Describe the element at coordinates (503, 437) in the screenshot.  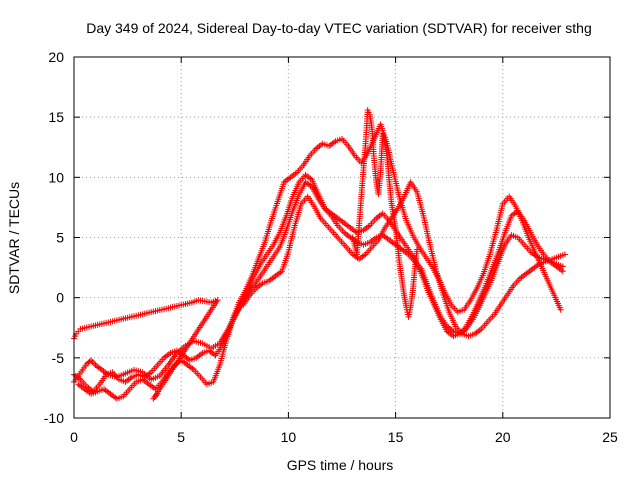
I see `x-tick-label: 20` at that location.